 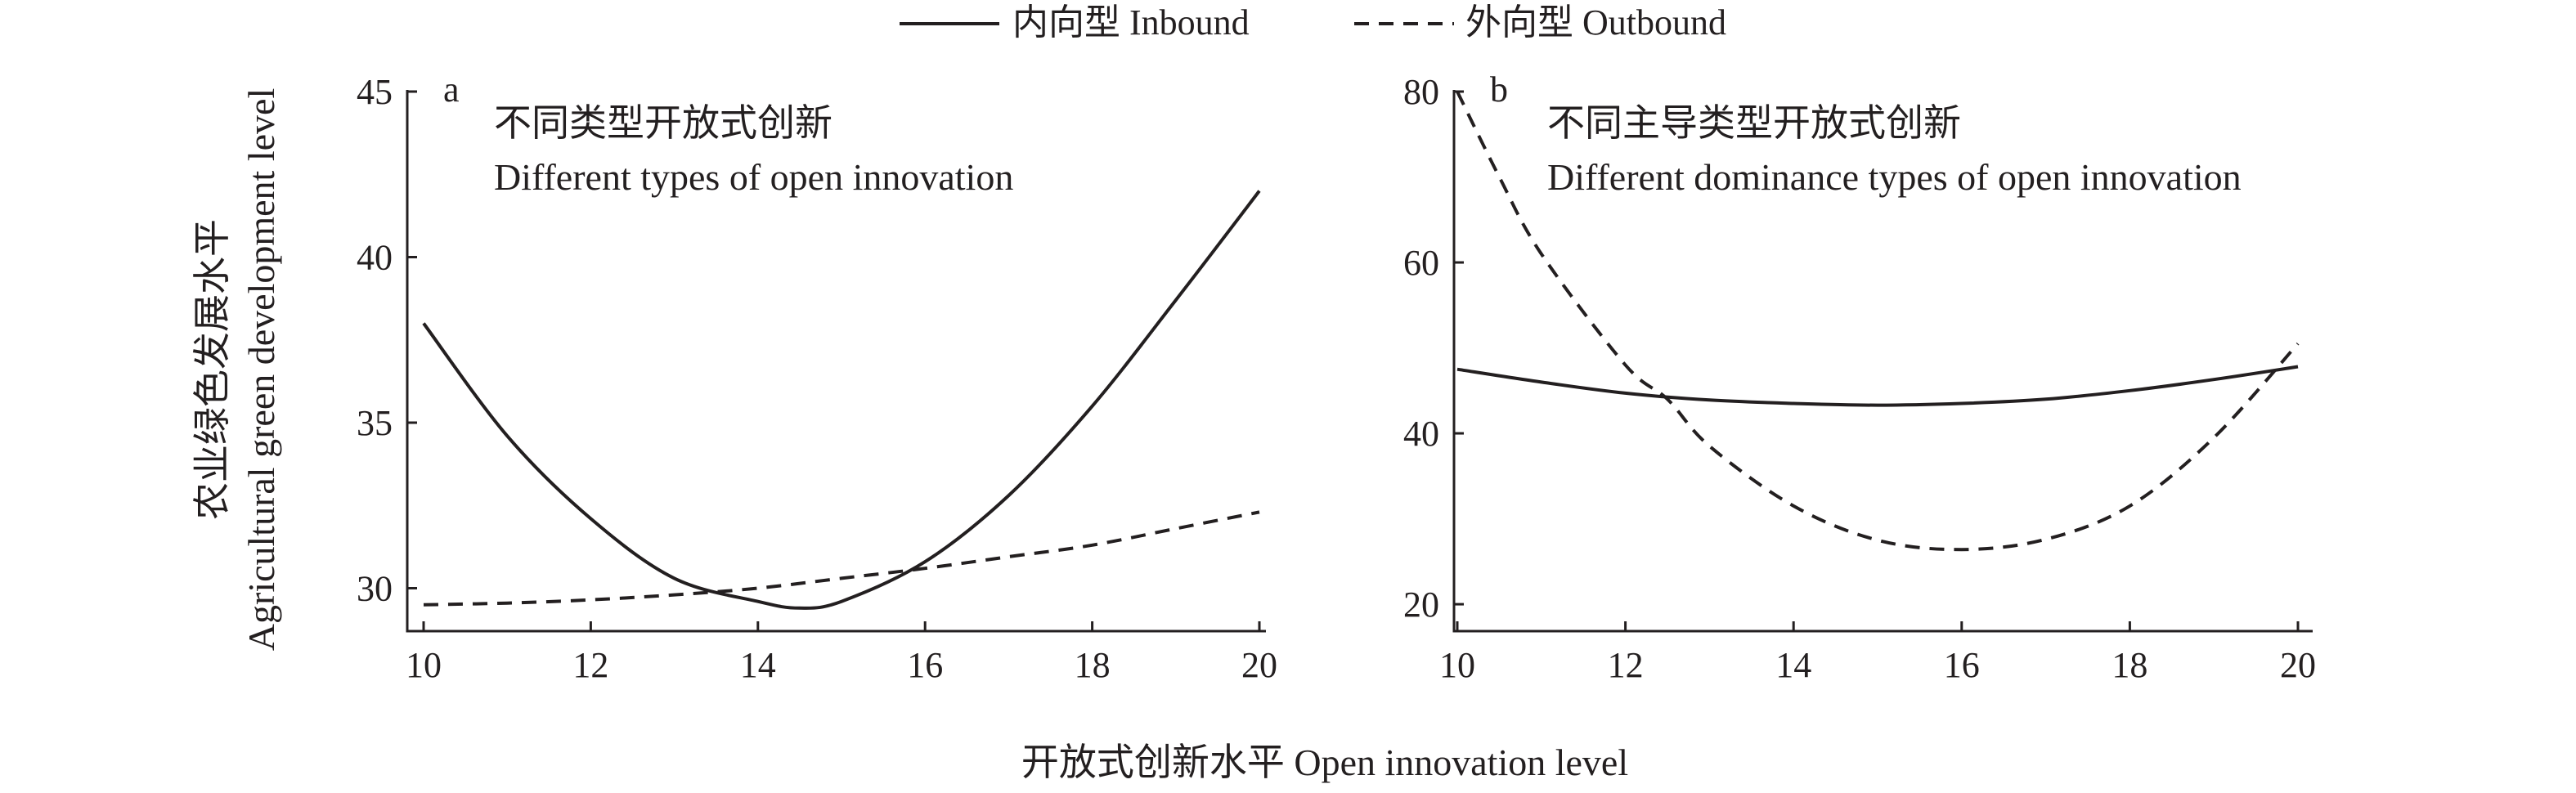 I want to click on panel-a-x-tick-label-16: 16, so click(x=925, y=665).